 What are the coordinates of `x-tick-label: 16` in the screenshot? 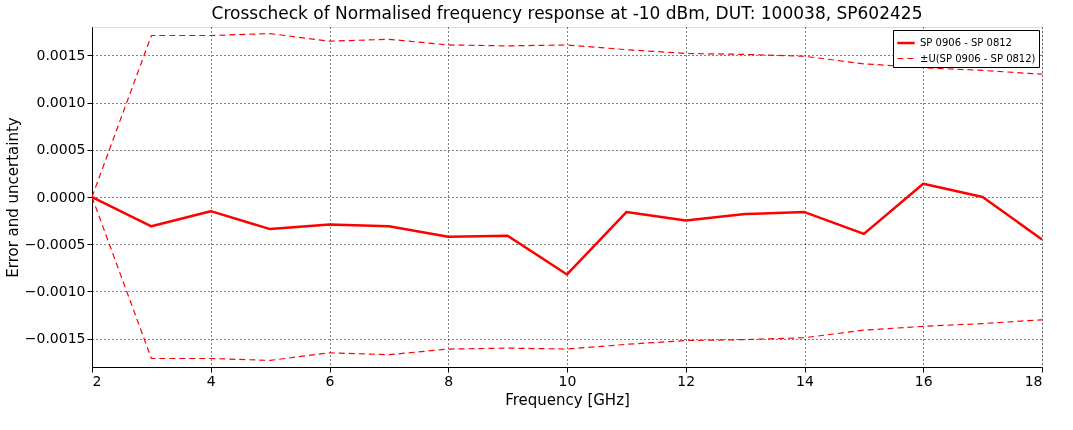 It's located at (923, 380).